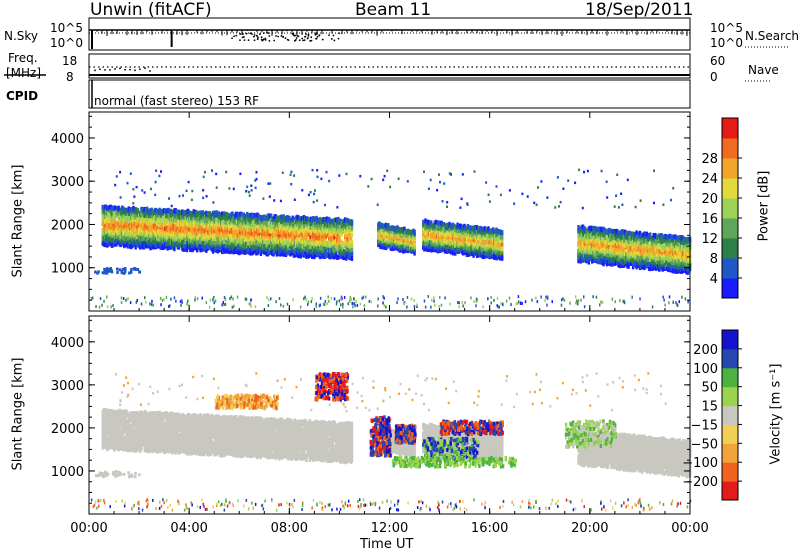 This screenshot has width=800, height=554. I want to click on nave-tick-bottom: 0, so click(714, 77).